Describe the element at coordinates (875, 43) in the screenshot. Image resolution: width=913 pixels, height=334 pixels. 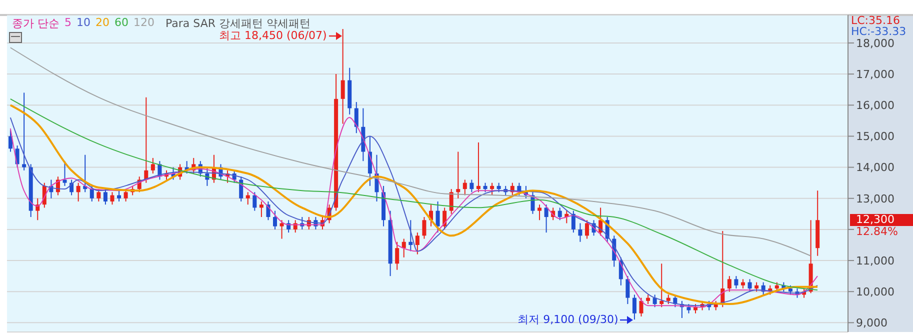
I see `y-tick-label: 18,000` at that location.